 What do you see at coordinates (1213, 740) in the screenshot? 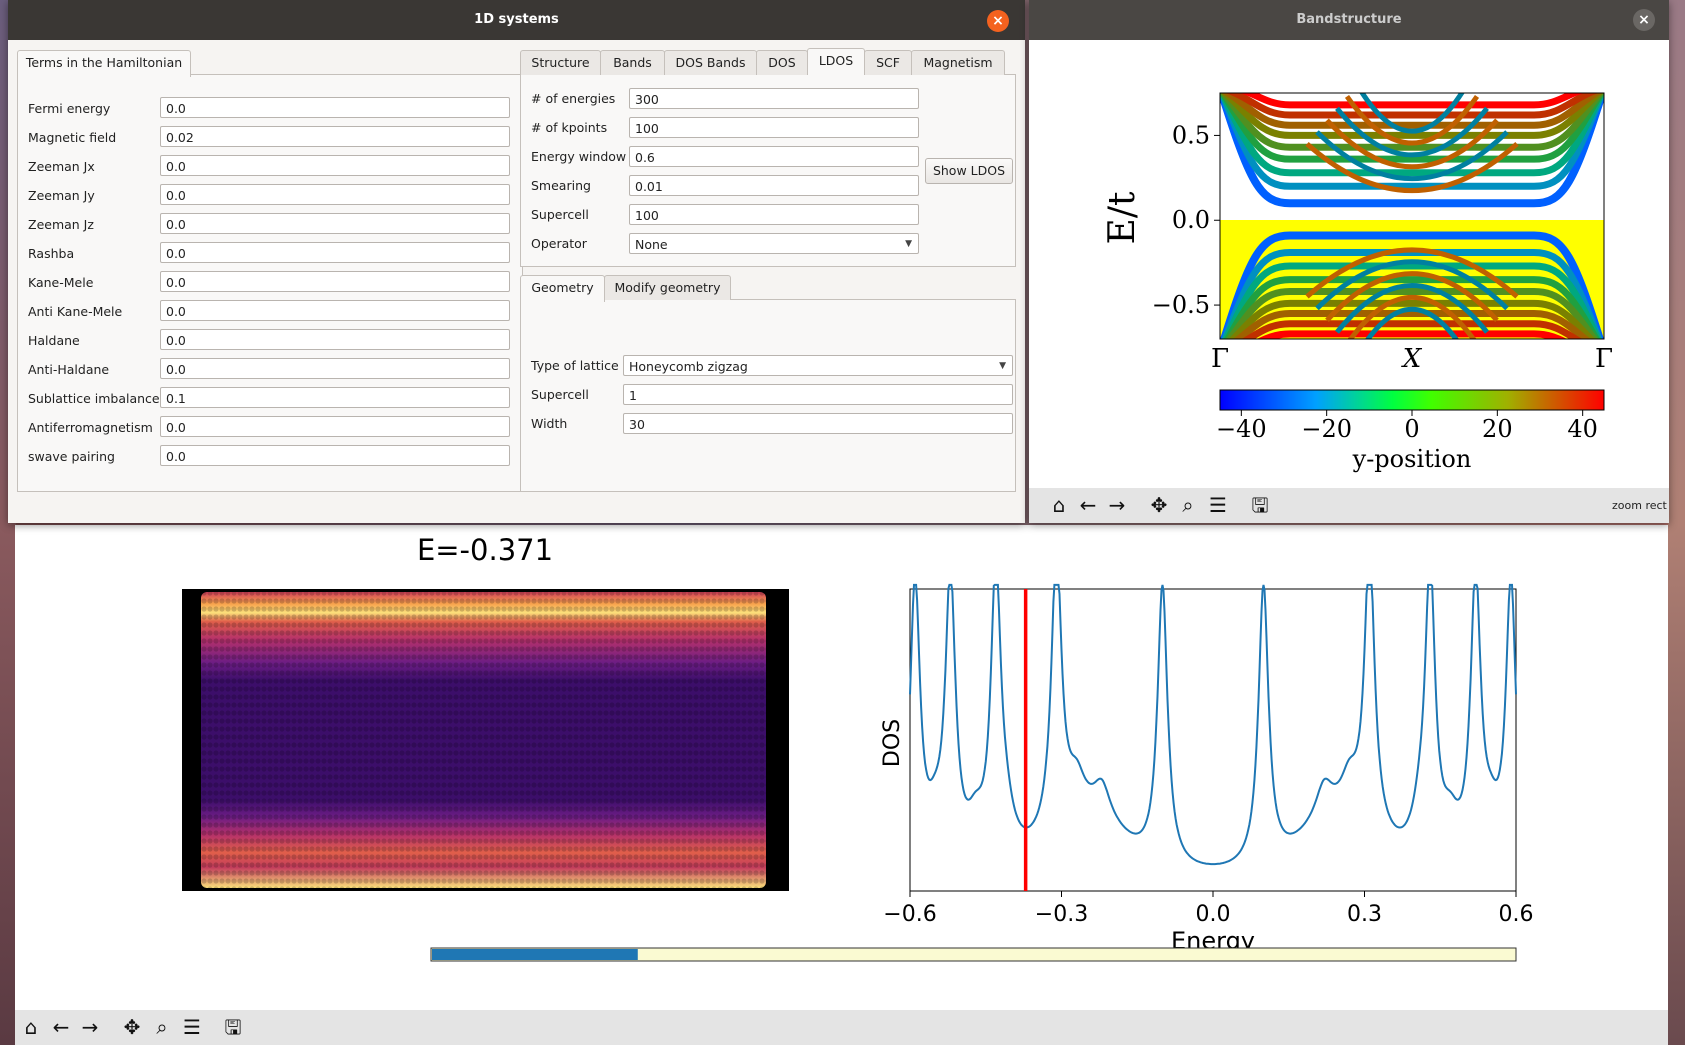
I see `dos-axes` at bounding box center [1213, 740].